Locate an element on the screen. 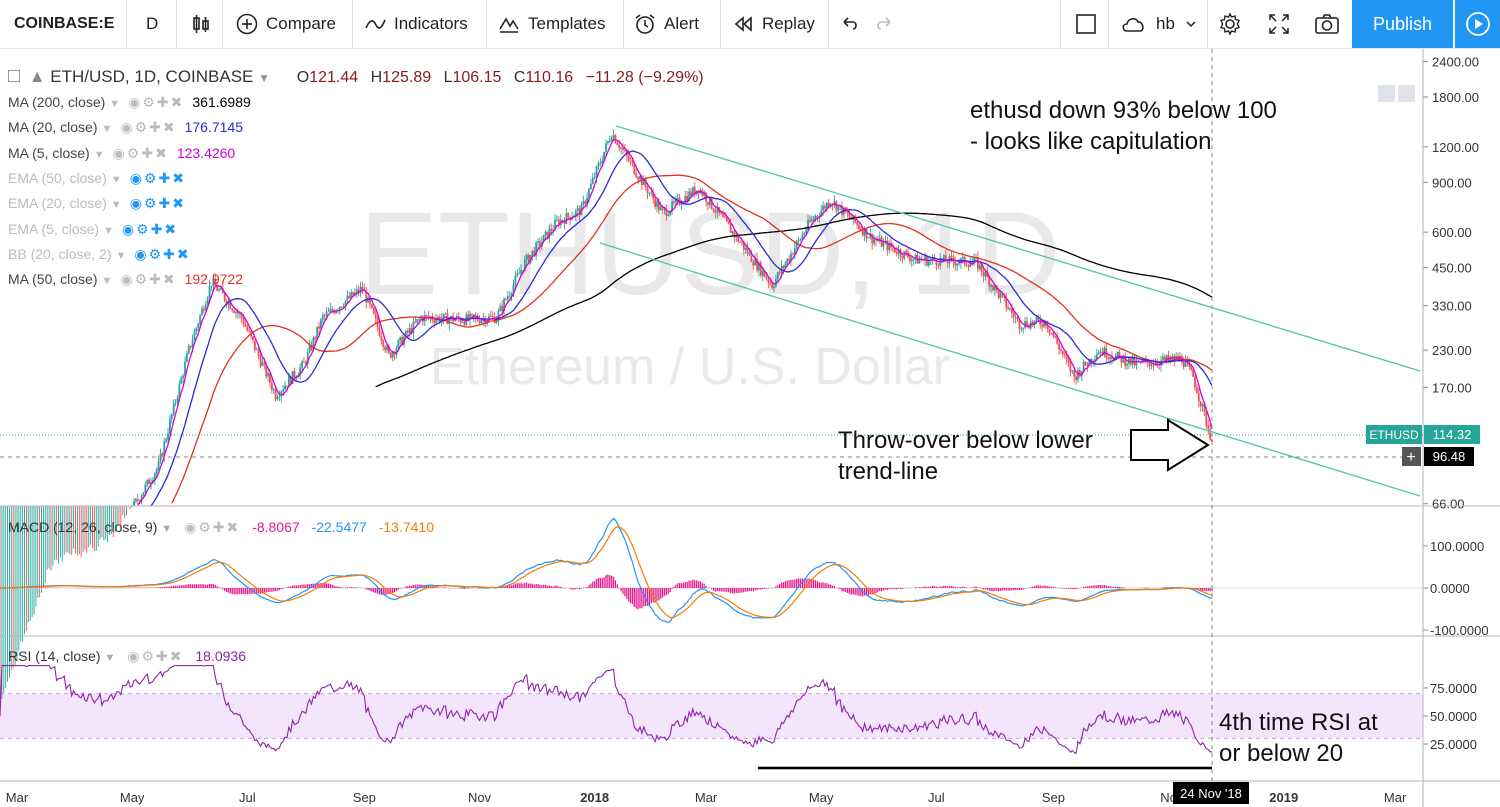  macd-label: MACD (12, 26, close, 9) is located at coordinates (83, 527).